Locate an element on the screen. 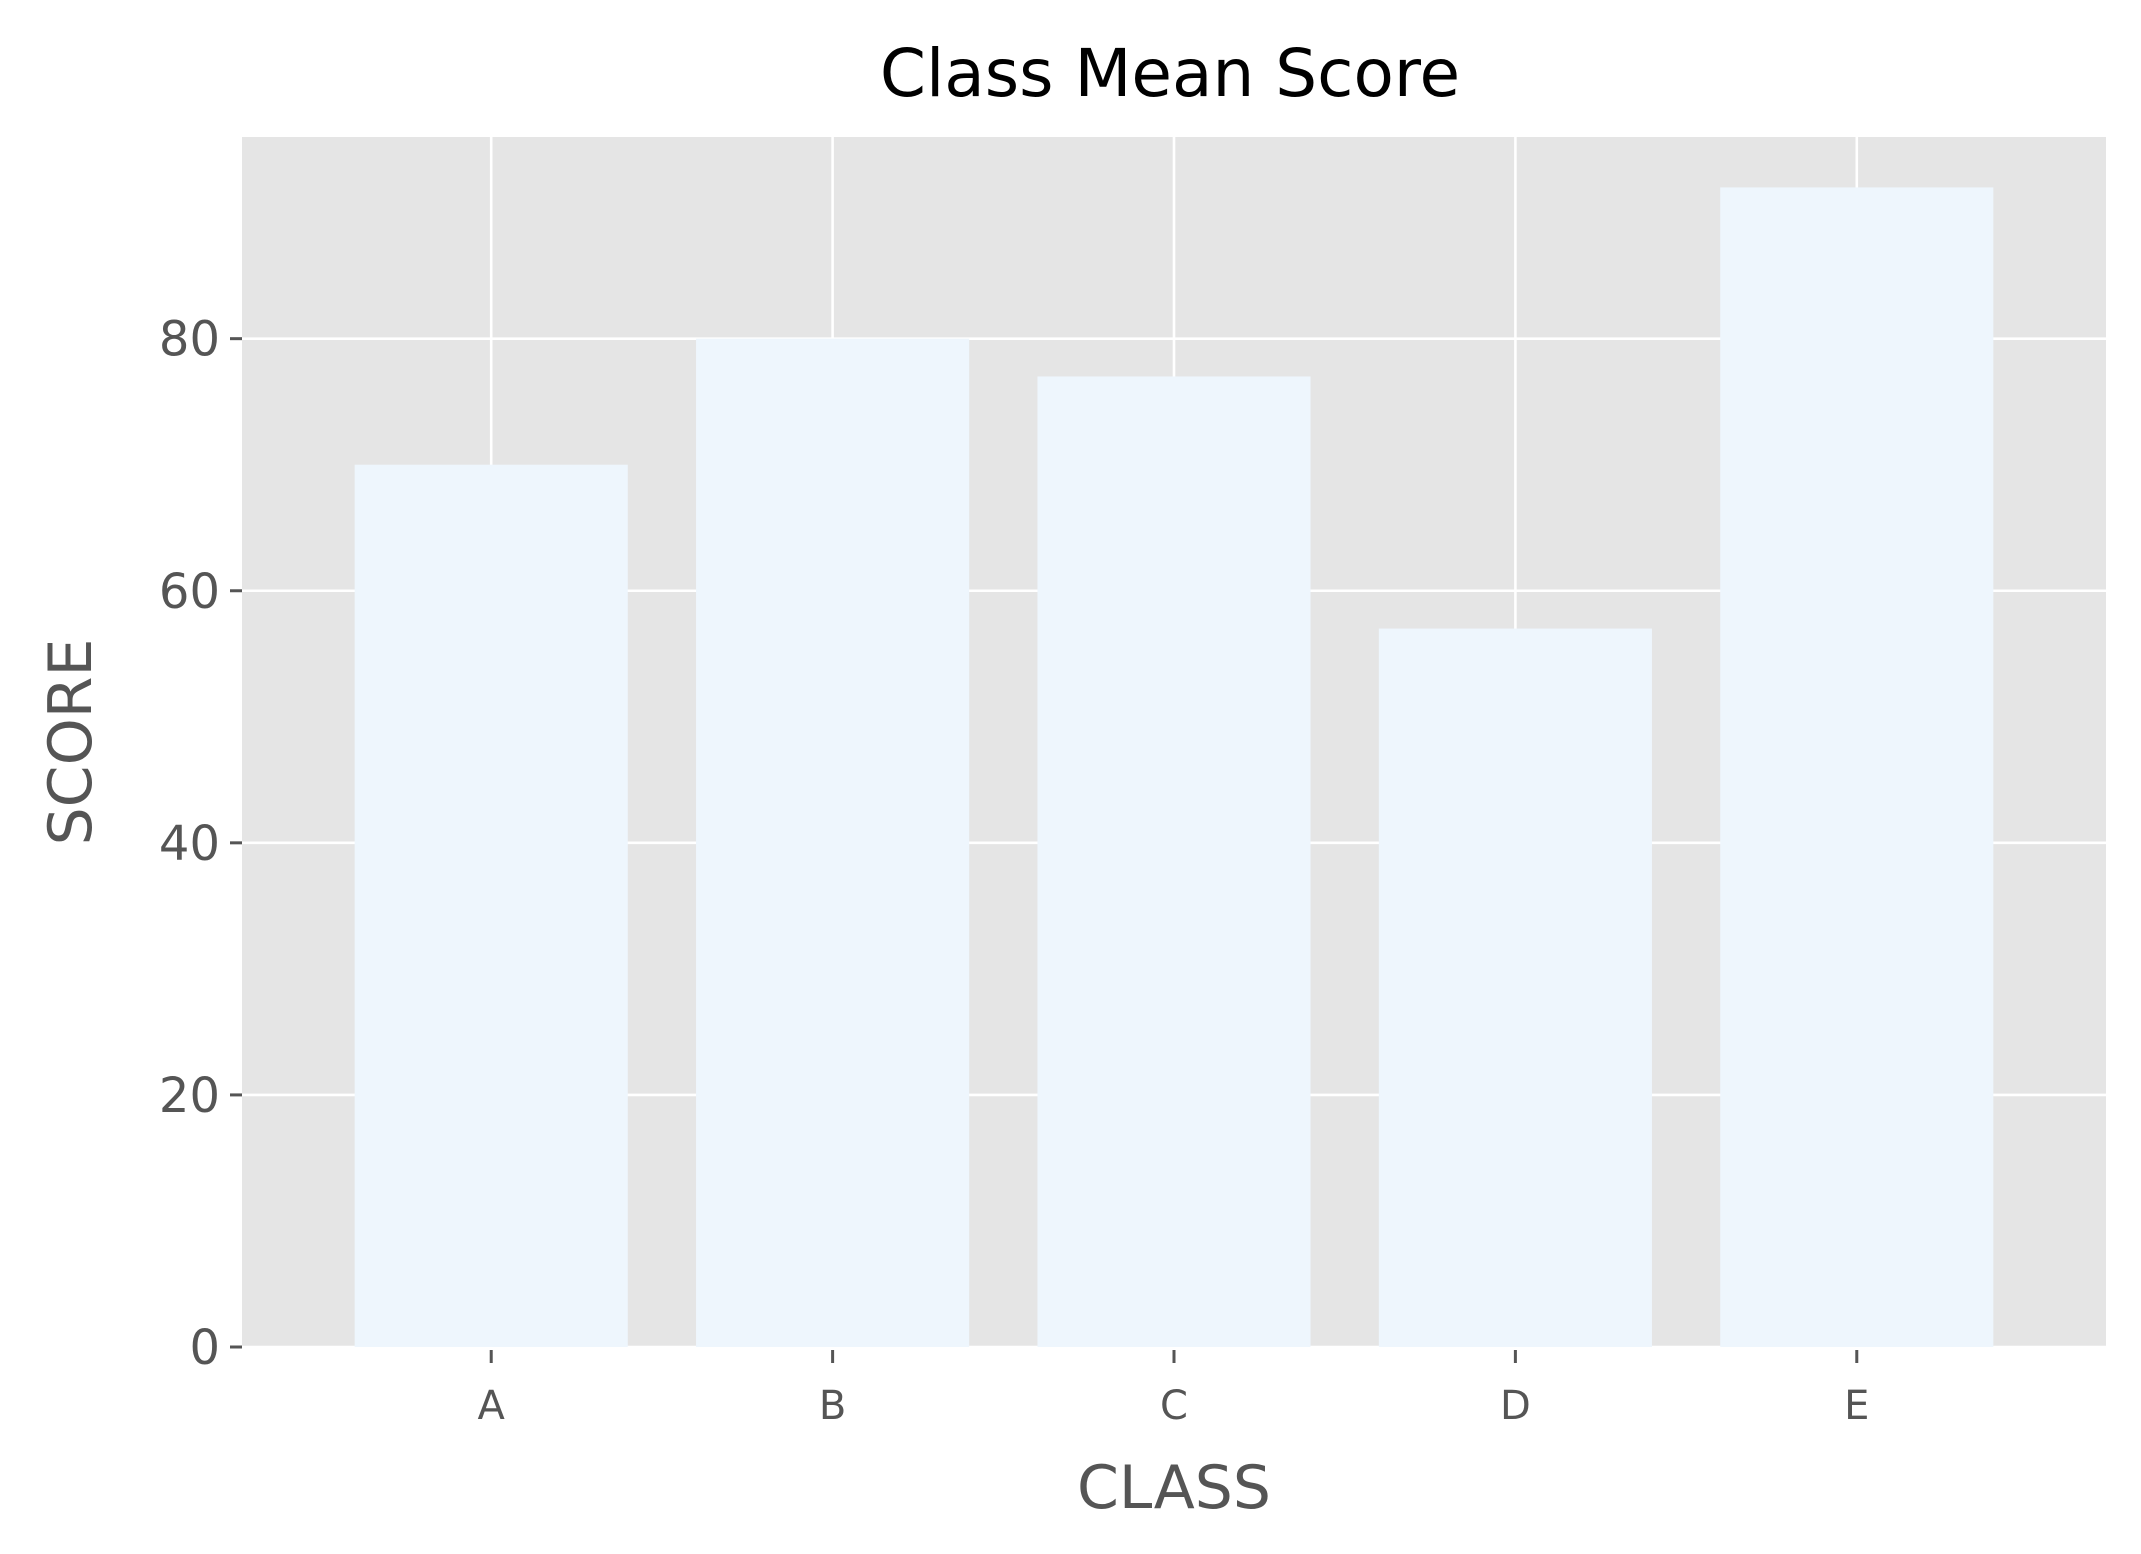 The image size is (2141, 1554). x-tick-label: B is located at coordinates (832, 1406).